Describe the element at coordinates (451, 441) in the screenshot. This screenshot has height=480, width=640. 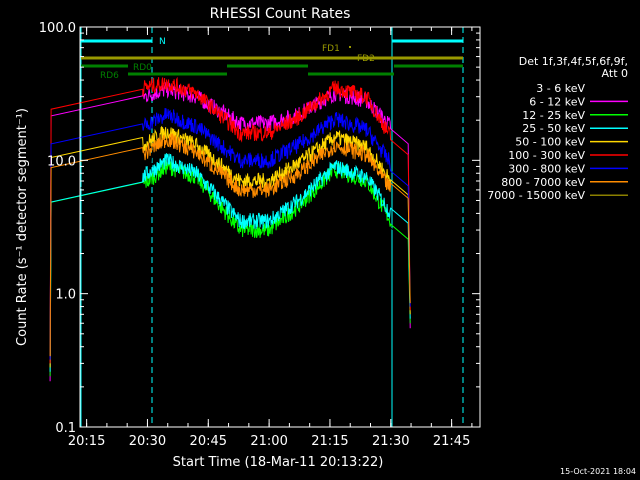
I see `x-tick-label: 21:45` at that location.